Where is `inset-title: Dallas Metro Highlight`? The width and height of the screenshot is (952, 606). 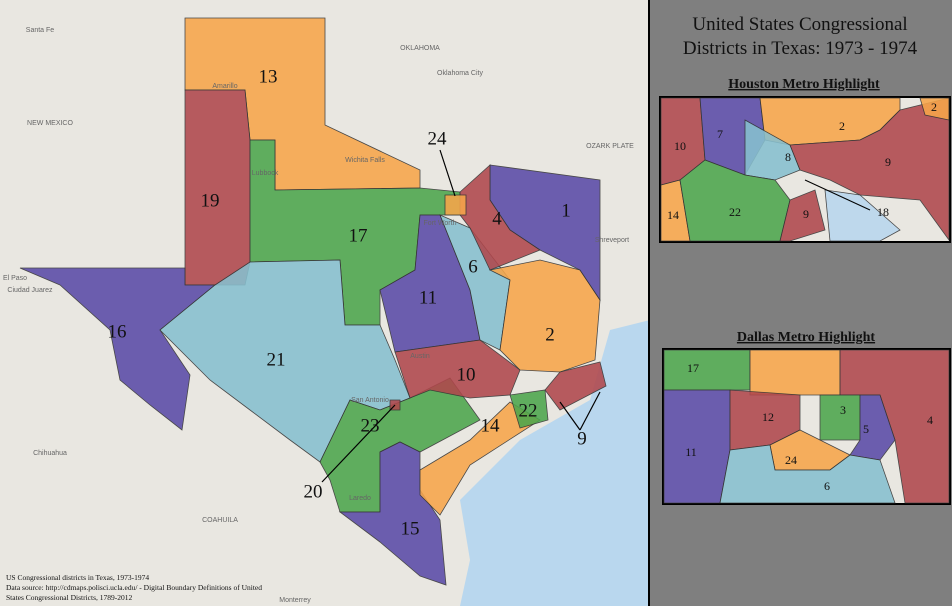 inset-title: Dallas Metro Highlight is located at coordinates (806, 337).